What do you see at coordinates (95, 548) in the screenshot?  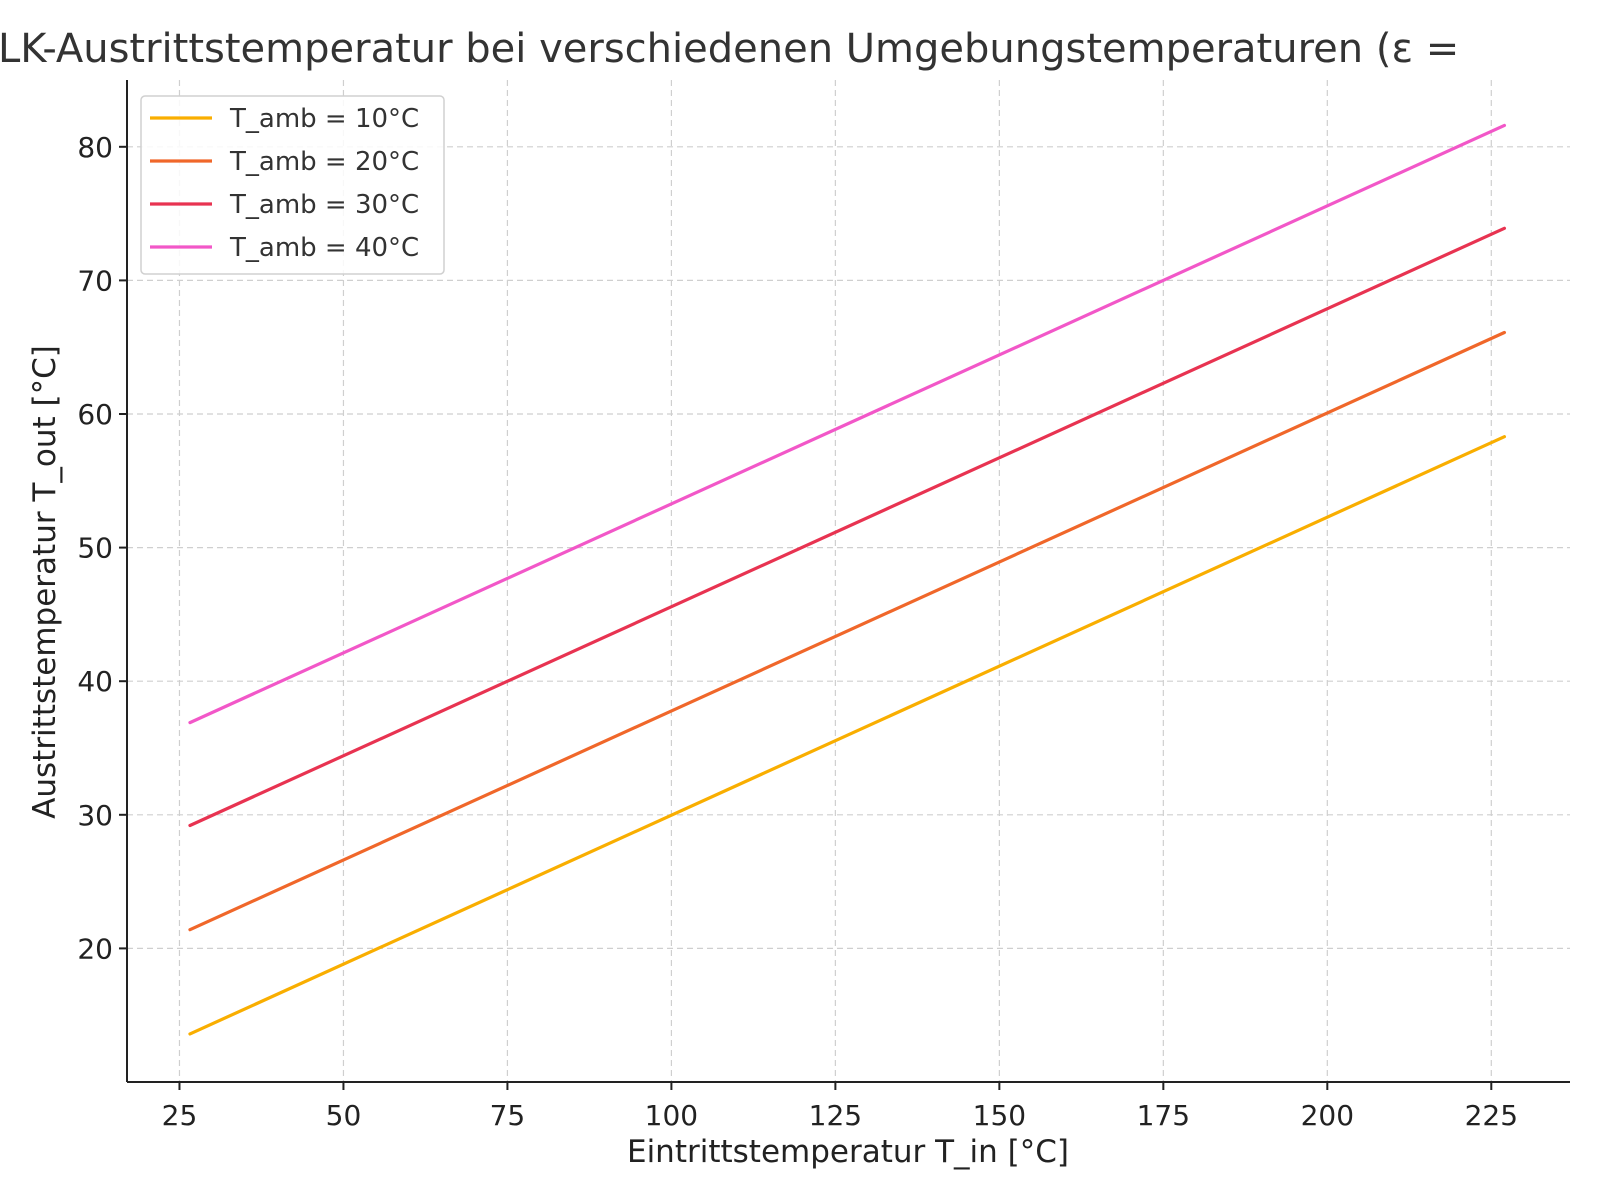 I see `y-tick-label: 50` at bounding box center [95, 548].